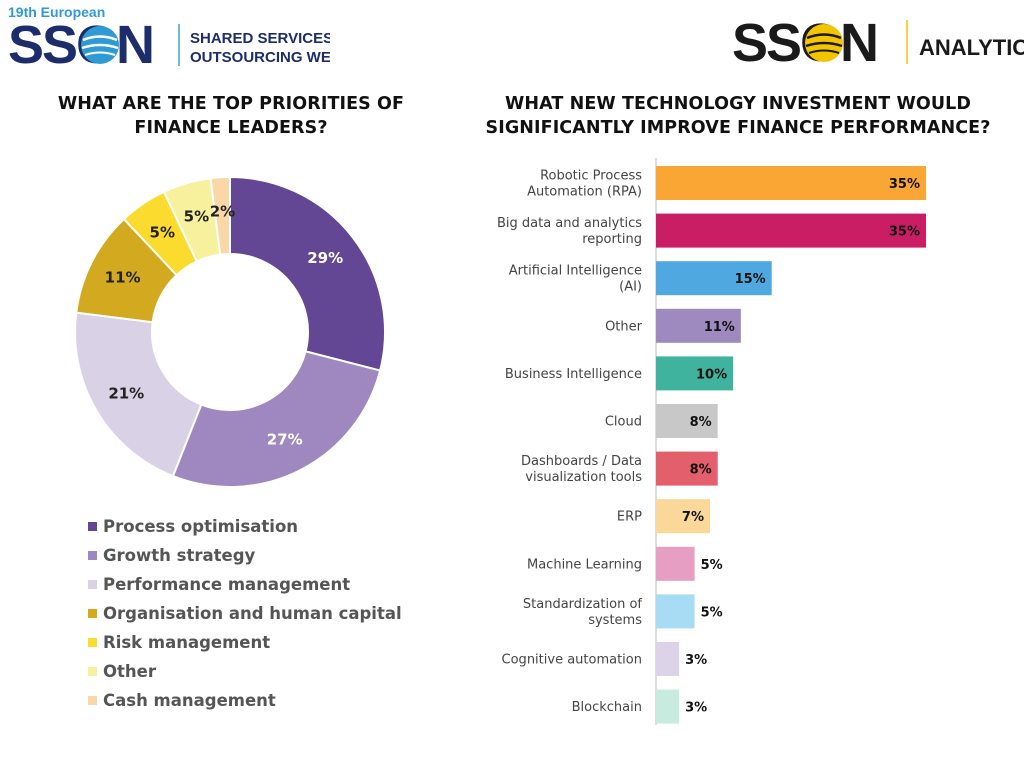 The width and height of the screenshot is (1024, 768). I want to click on bar-category-label: (AI), so click(630, 287).